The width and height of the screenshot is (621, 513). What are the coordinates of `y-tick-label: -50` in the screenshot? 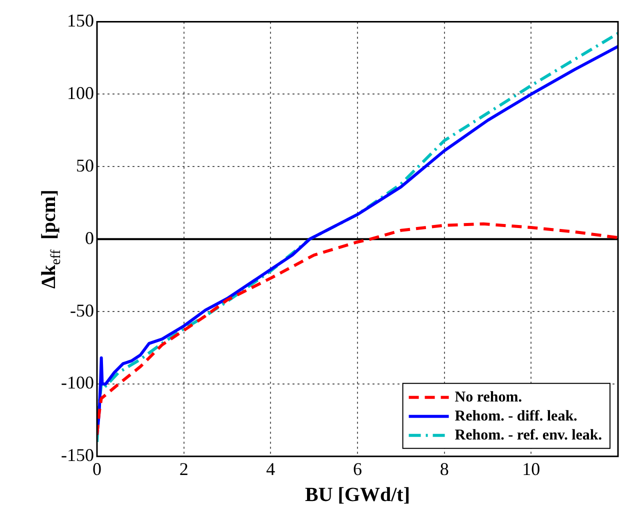 It's located at (82, 310).